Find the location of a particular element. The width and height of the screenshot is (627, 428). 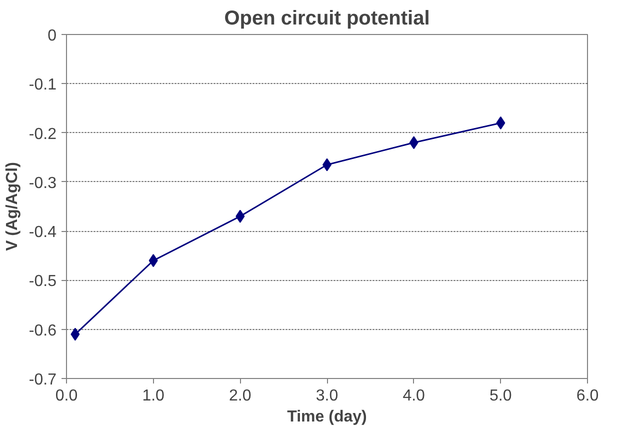

chart-title: Open circuit potential is located at coordinates (327, 19).